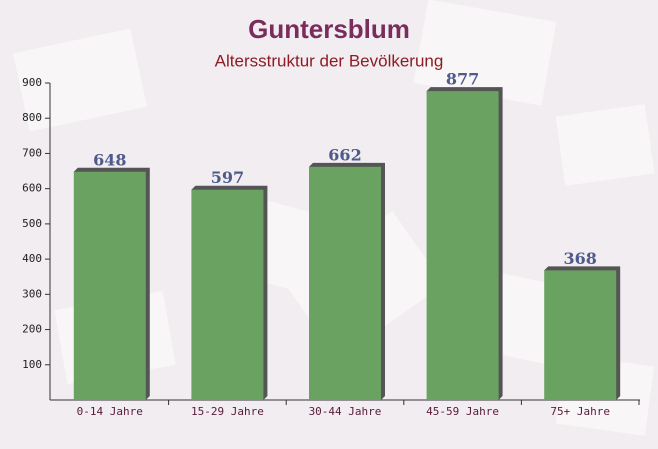 This screenshot has height=449, width=658. What do you see at coordinates (109, 159) in the screenshot?
I see `value-label: 648` at bounding box center [109, 159].